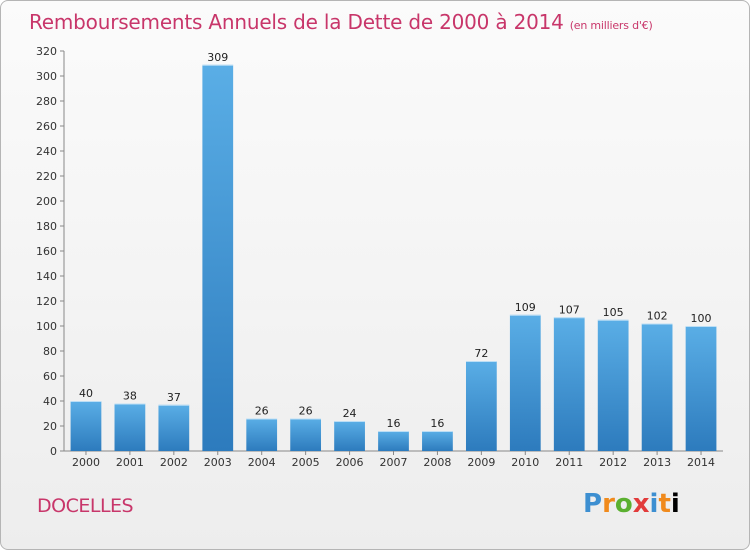 Image resolution: width=750 pixels, height=550 pixels. I want to click on x-tick-label: 2008, so click(437, 462).